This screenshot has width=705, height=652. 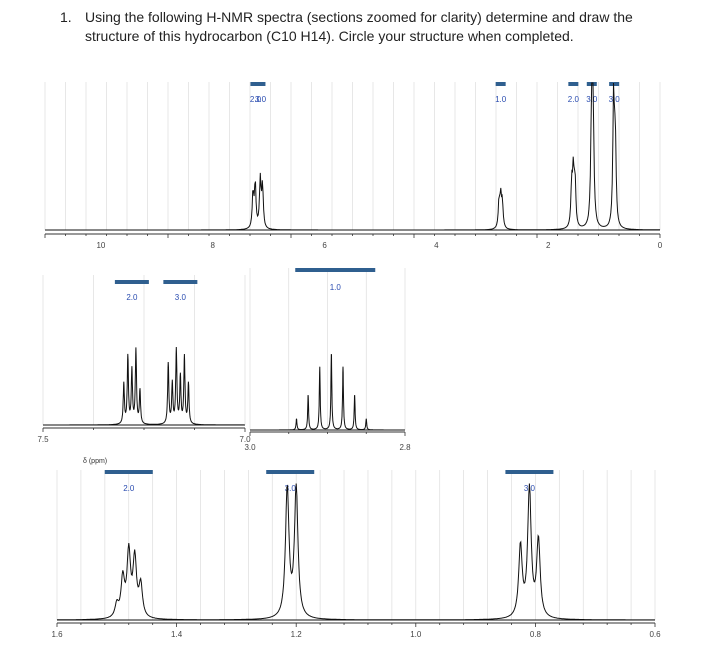 What do you see at coordinates (245, 439) in the screenshot?
I see `x-tick-label: 7.0` at bounding box center [245, 439].